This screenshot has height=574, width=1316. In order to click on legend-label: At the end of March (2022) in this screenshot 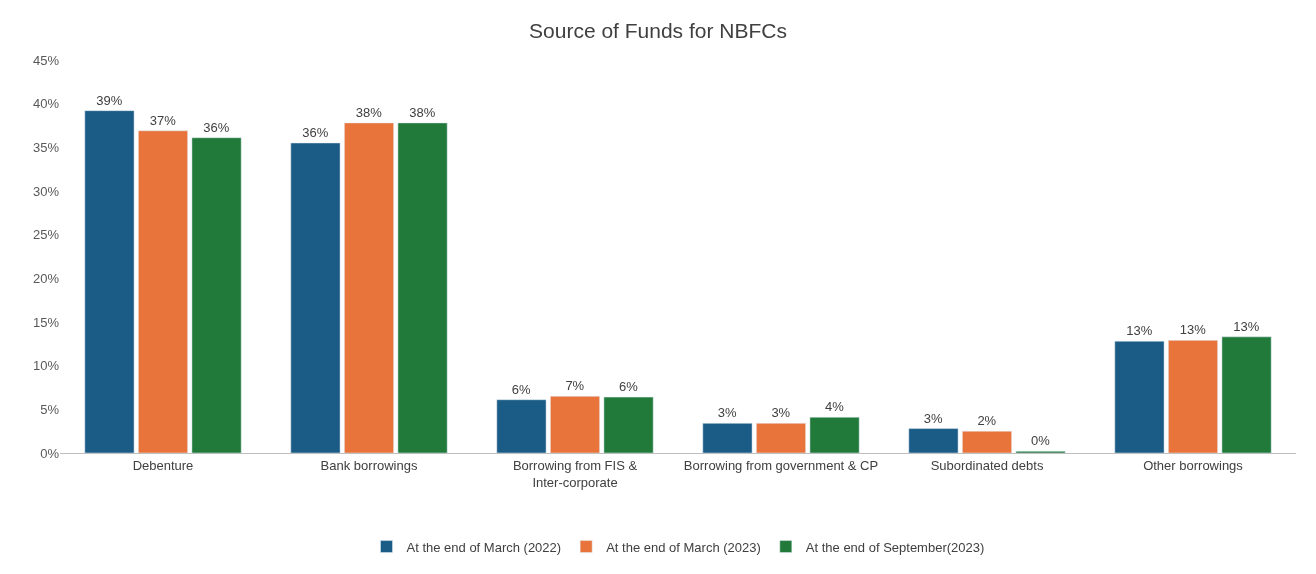, I will do `click(484, 547)`.